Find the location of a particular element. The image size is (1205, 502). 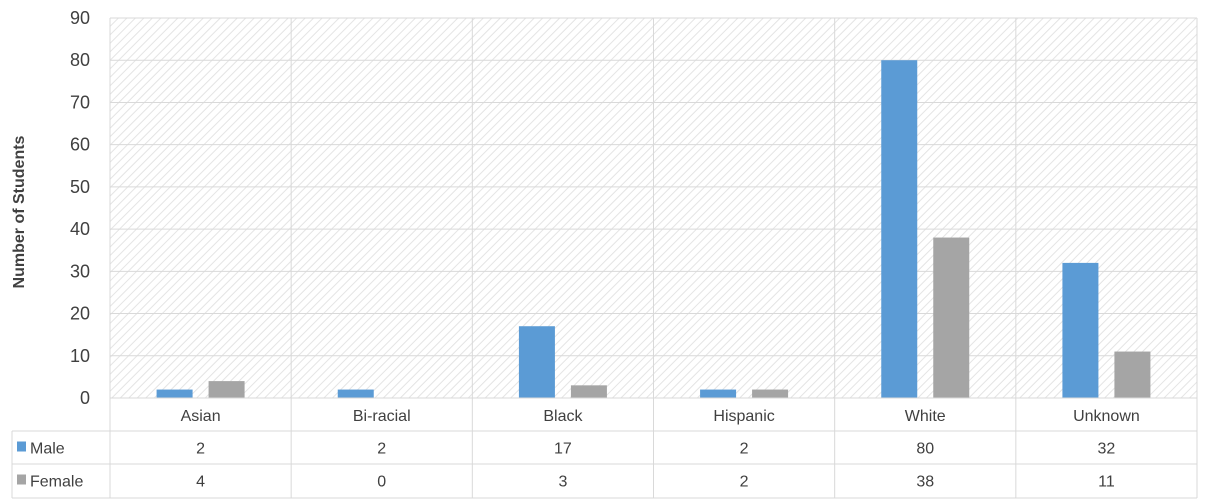

x-tick-label: Black is located at coordinates (563, 416).